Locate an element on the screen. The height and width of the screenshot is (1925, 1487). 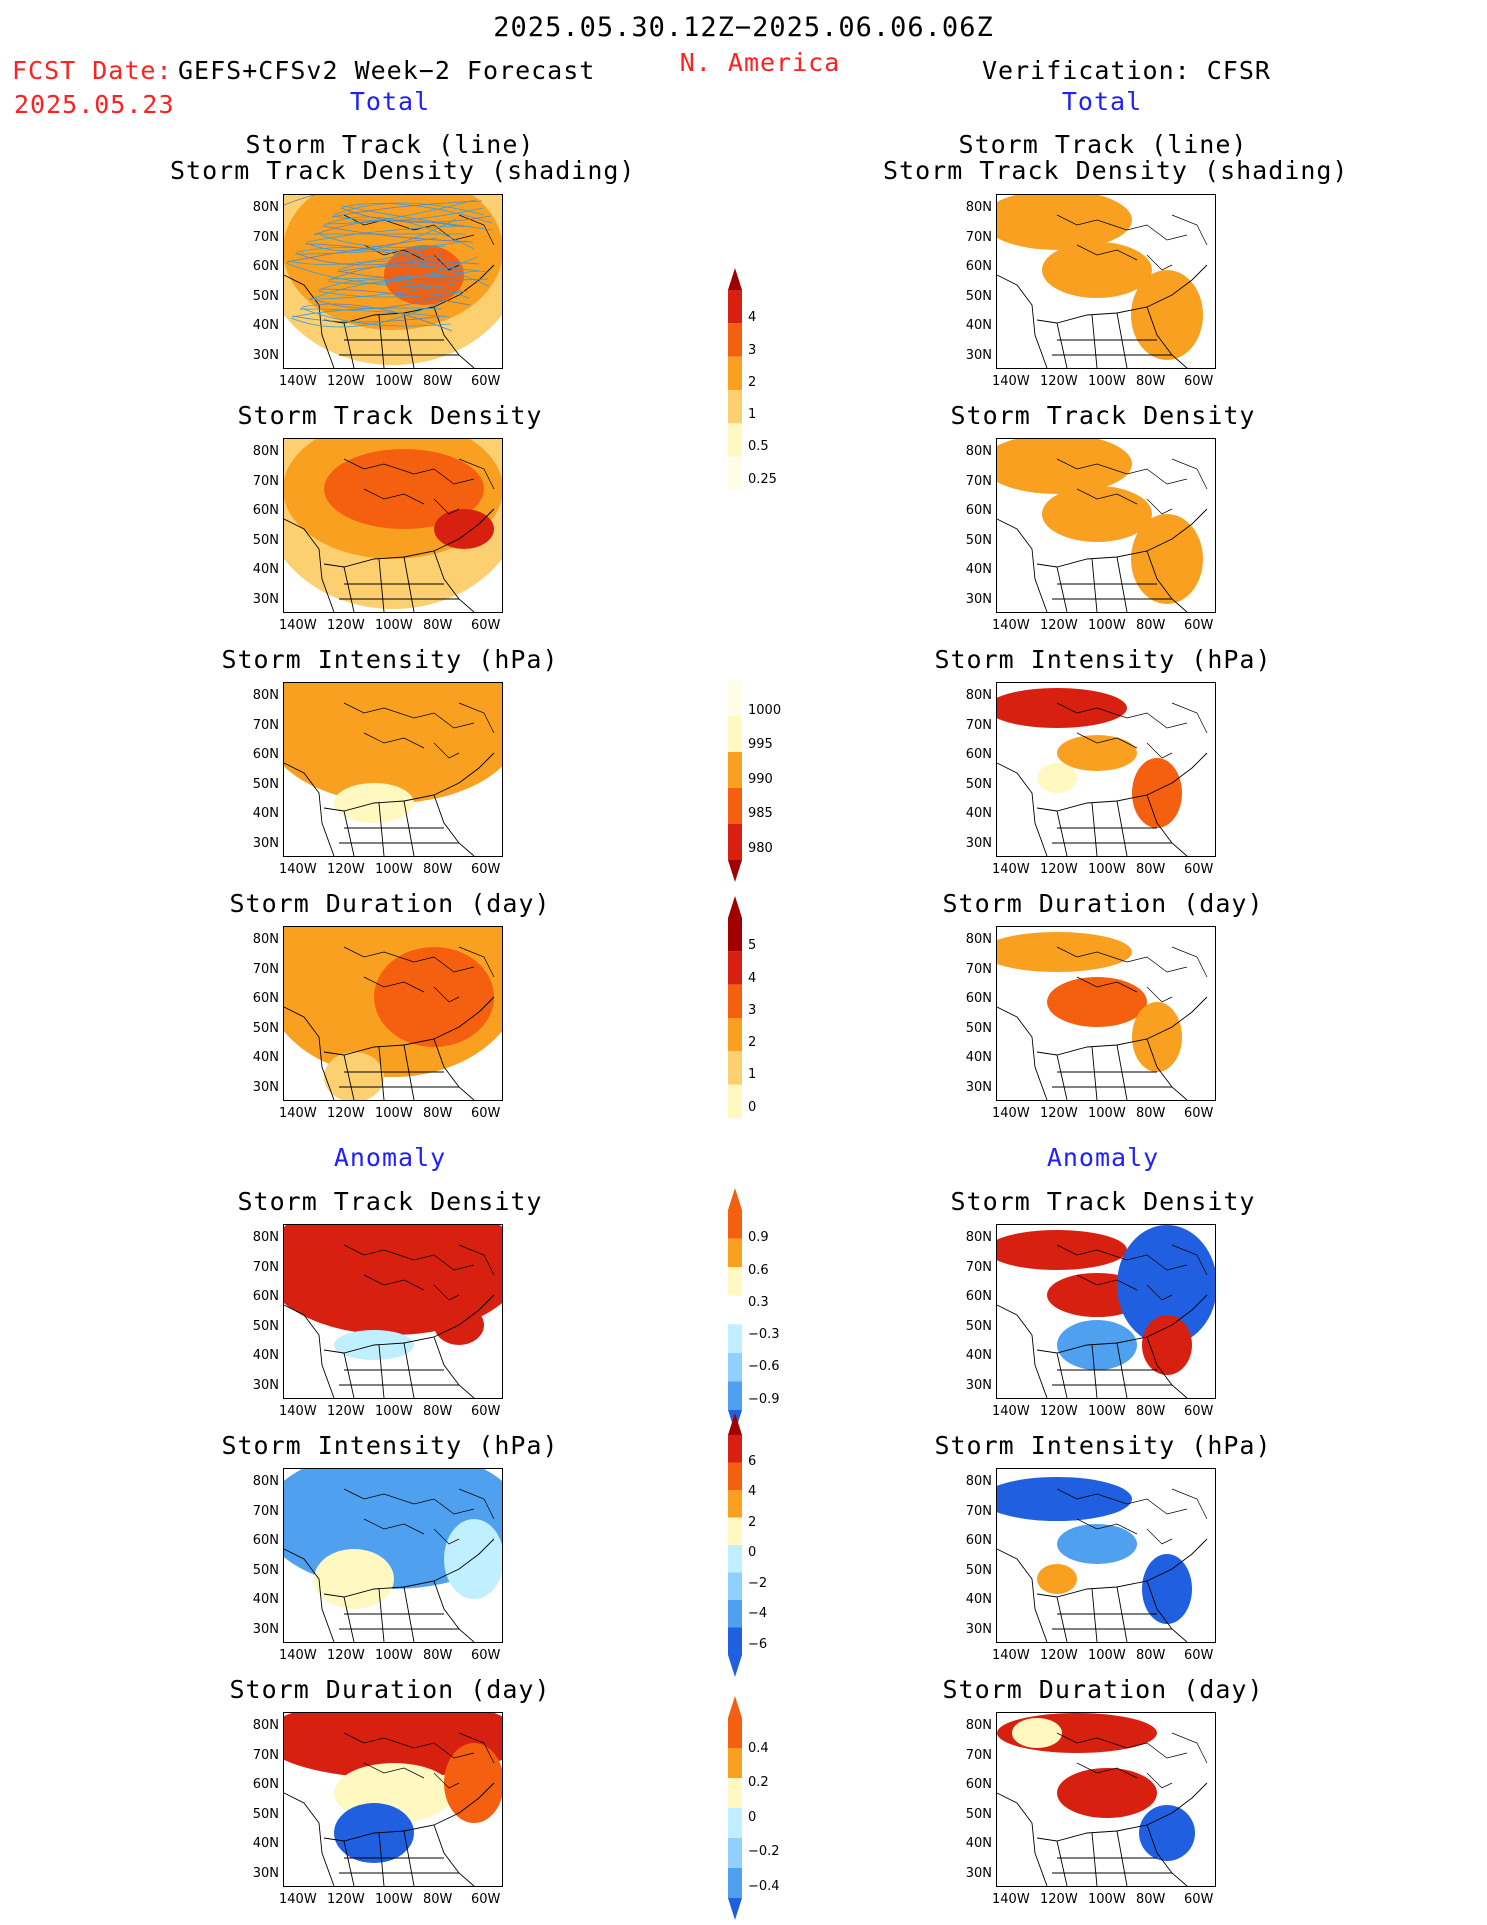
colorbar-duration-anom-tick: 0.4 is located at coordinates (758, 1748).